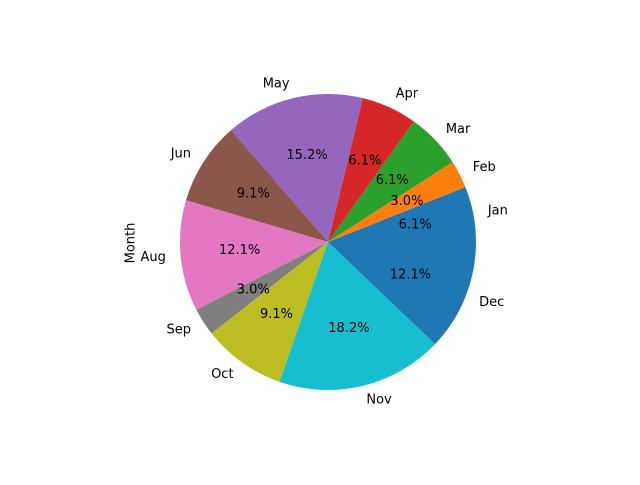  What do you see at coordinates (239, 250) in the screenshot?
I see `percent-label-aug: 12.1%` at bounding box center [239, 250].